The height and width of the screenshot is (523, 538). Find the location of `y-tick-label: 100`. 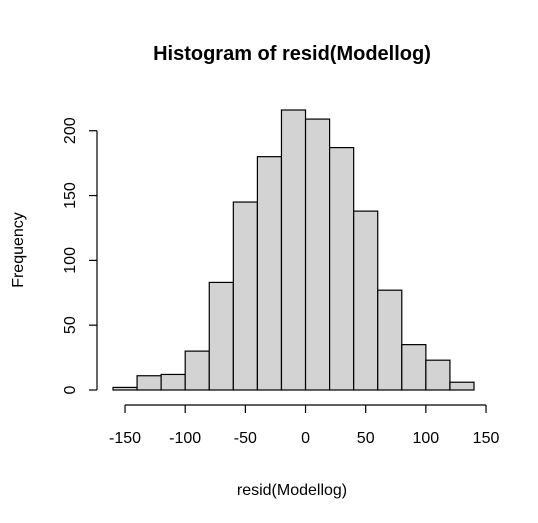

y-tick-label: 100 is located at coordinates (70, 260).